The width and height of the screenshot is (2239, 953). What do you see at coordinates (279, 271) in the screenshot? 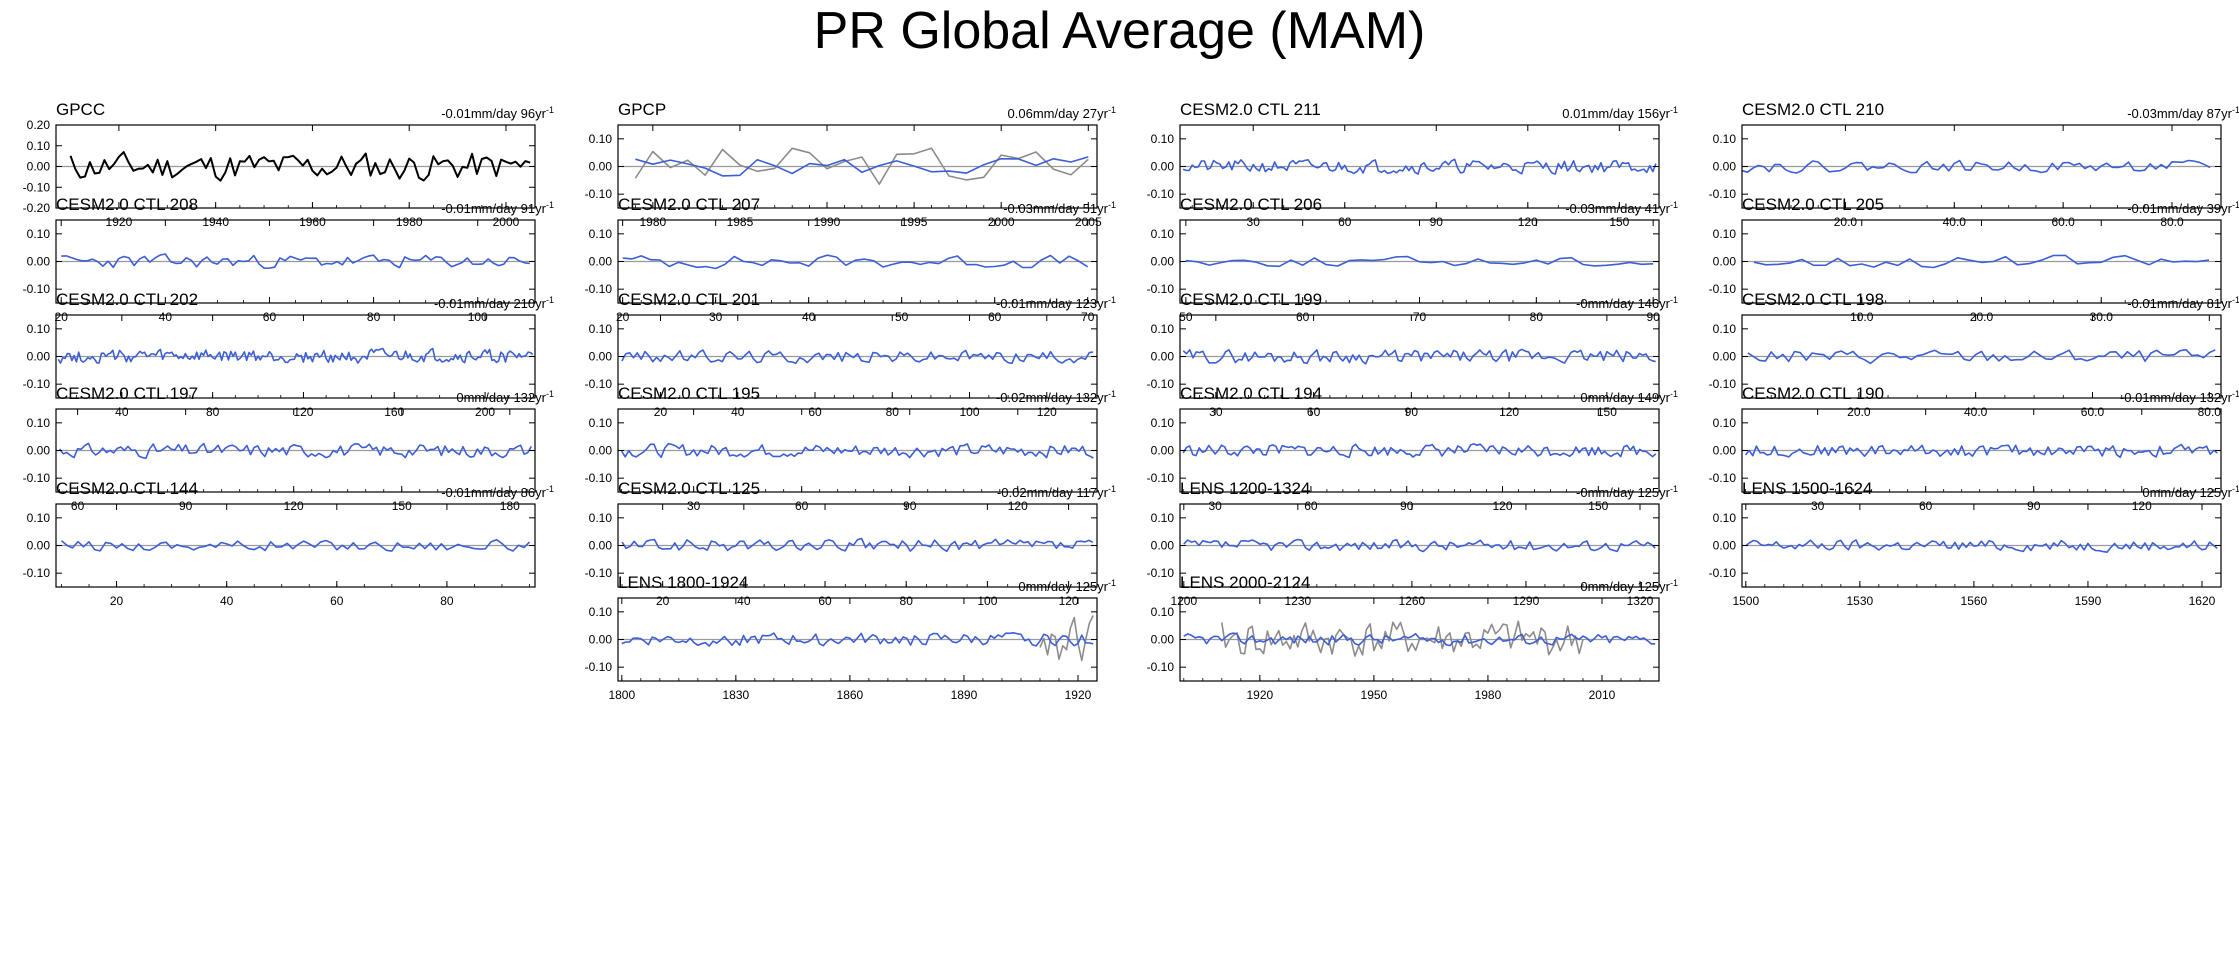
I see `panel-plot: 0.10 0.00 -0.10 20 40 60 80 100` at bounding box center [279, 271].